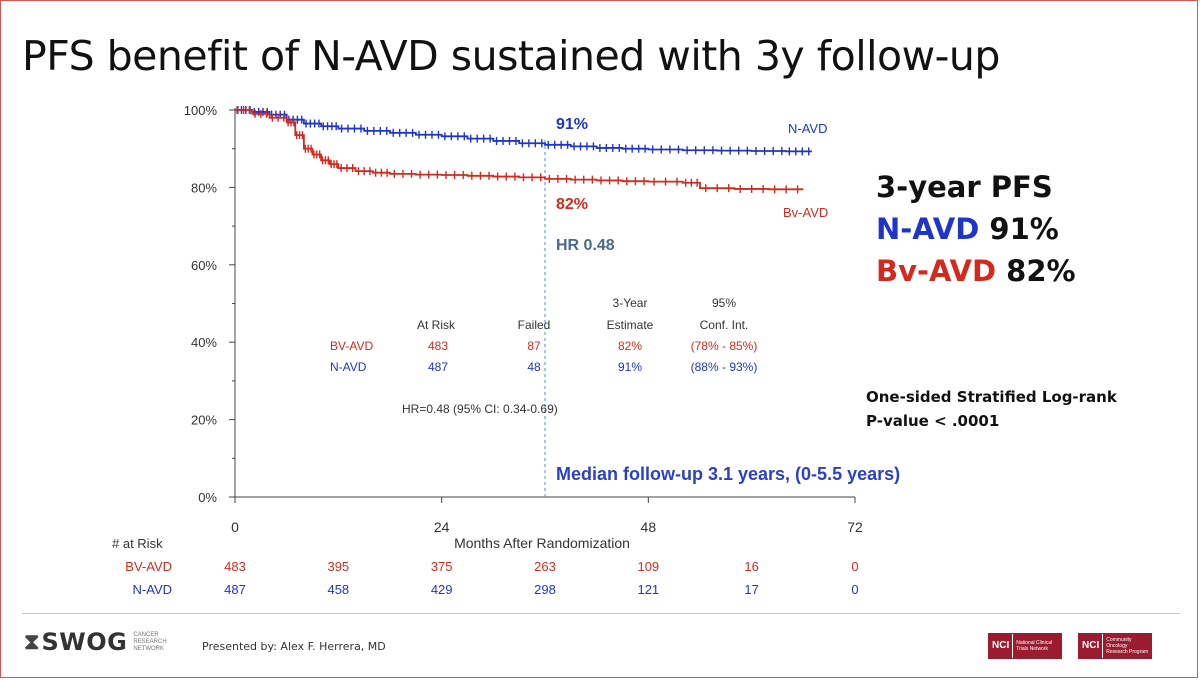 The image size is (1200, 680). I want to click on table-header-at-risk: At Risk, so click(436, 325).